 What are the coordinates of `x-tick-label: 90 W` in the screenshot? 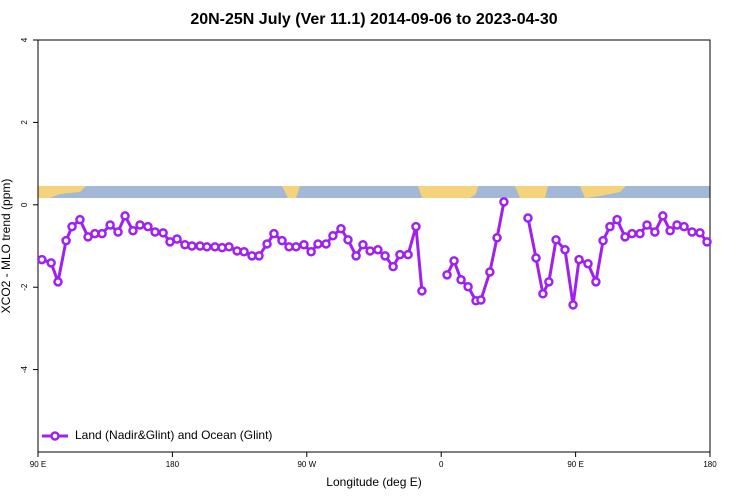 It's located at (306, 464).